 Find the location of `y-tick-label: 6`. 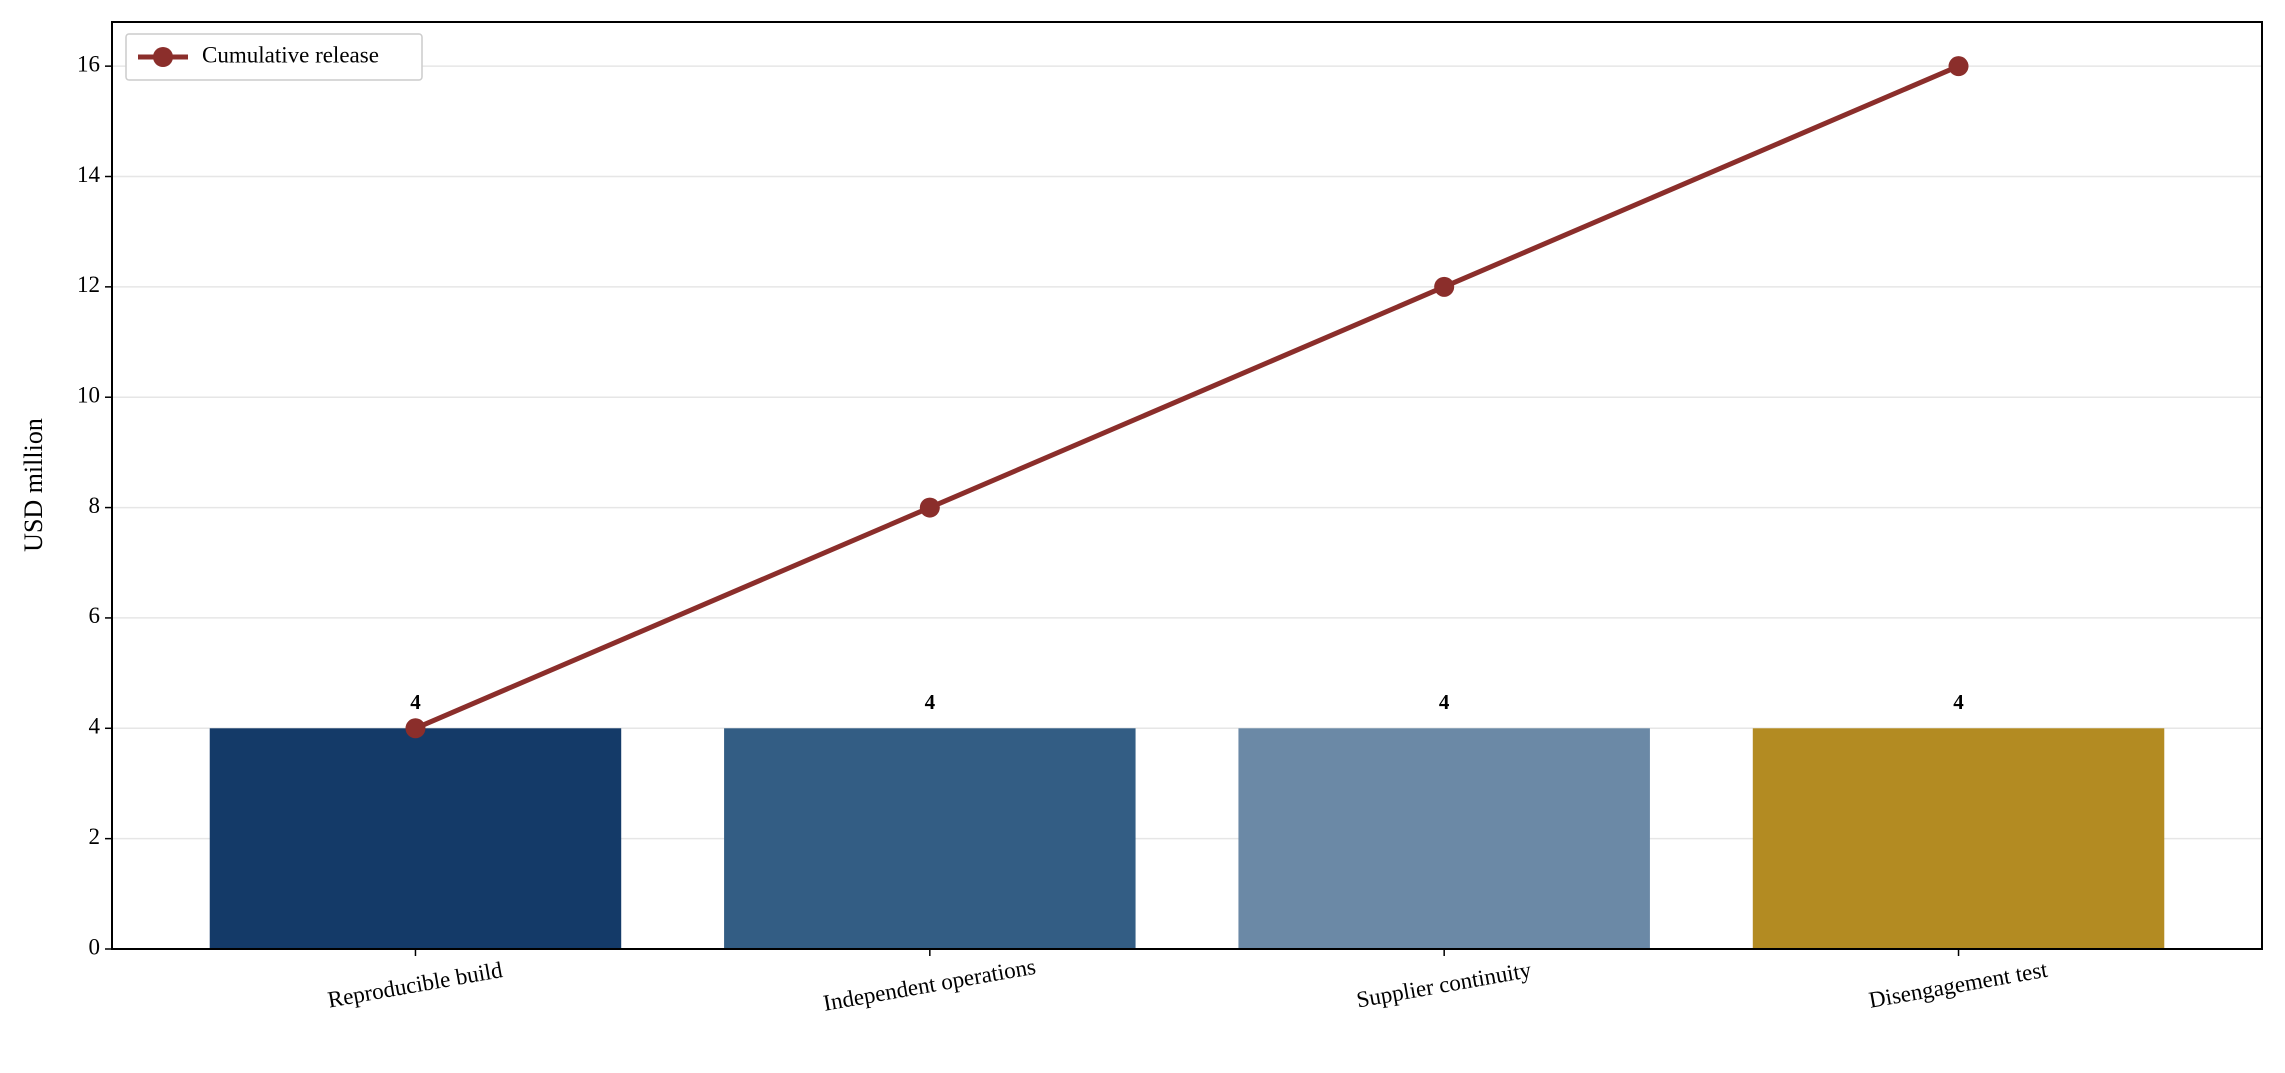

y-tick-label: 6 is located at coordinates (95, 615).